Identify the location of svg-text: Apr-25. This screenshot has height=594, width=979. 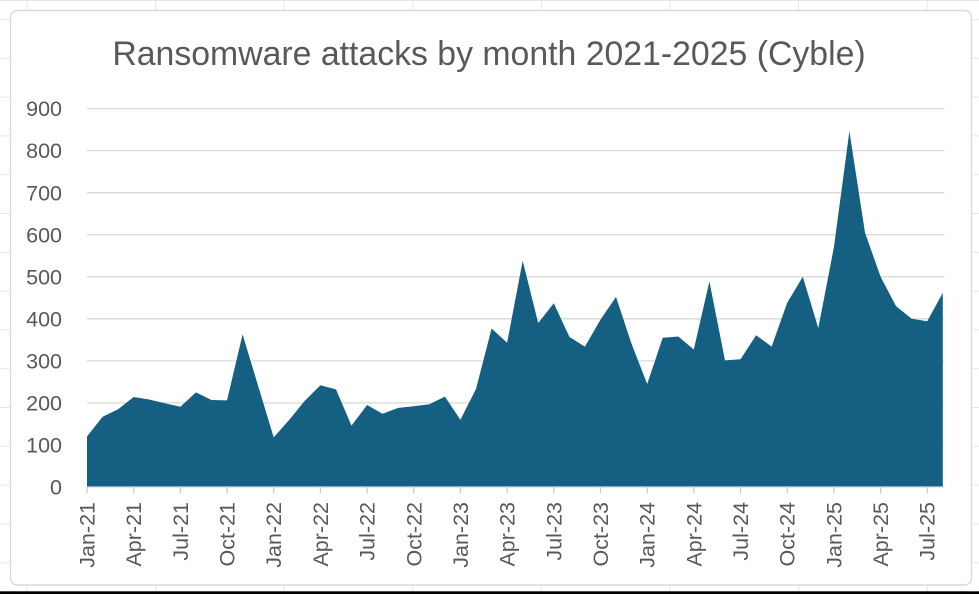
(881, 534).